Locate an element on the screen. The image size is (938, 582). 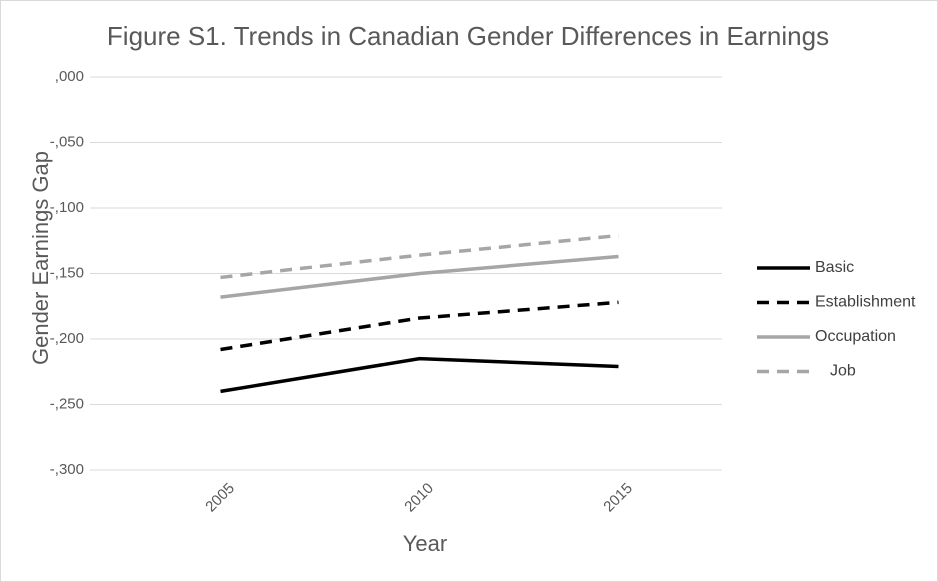
x-axis-label: Year is located at coordinates (425, 543).